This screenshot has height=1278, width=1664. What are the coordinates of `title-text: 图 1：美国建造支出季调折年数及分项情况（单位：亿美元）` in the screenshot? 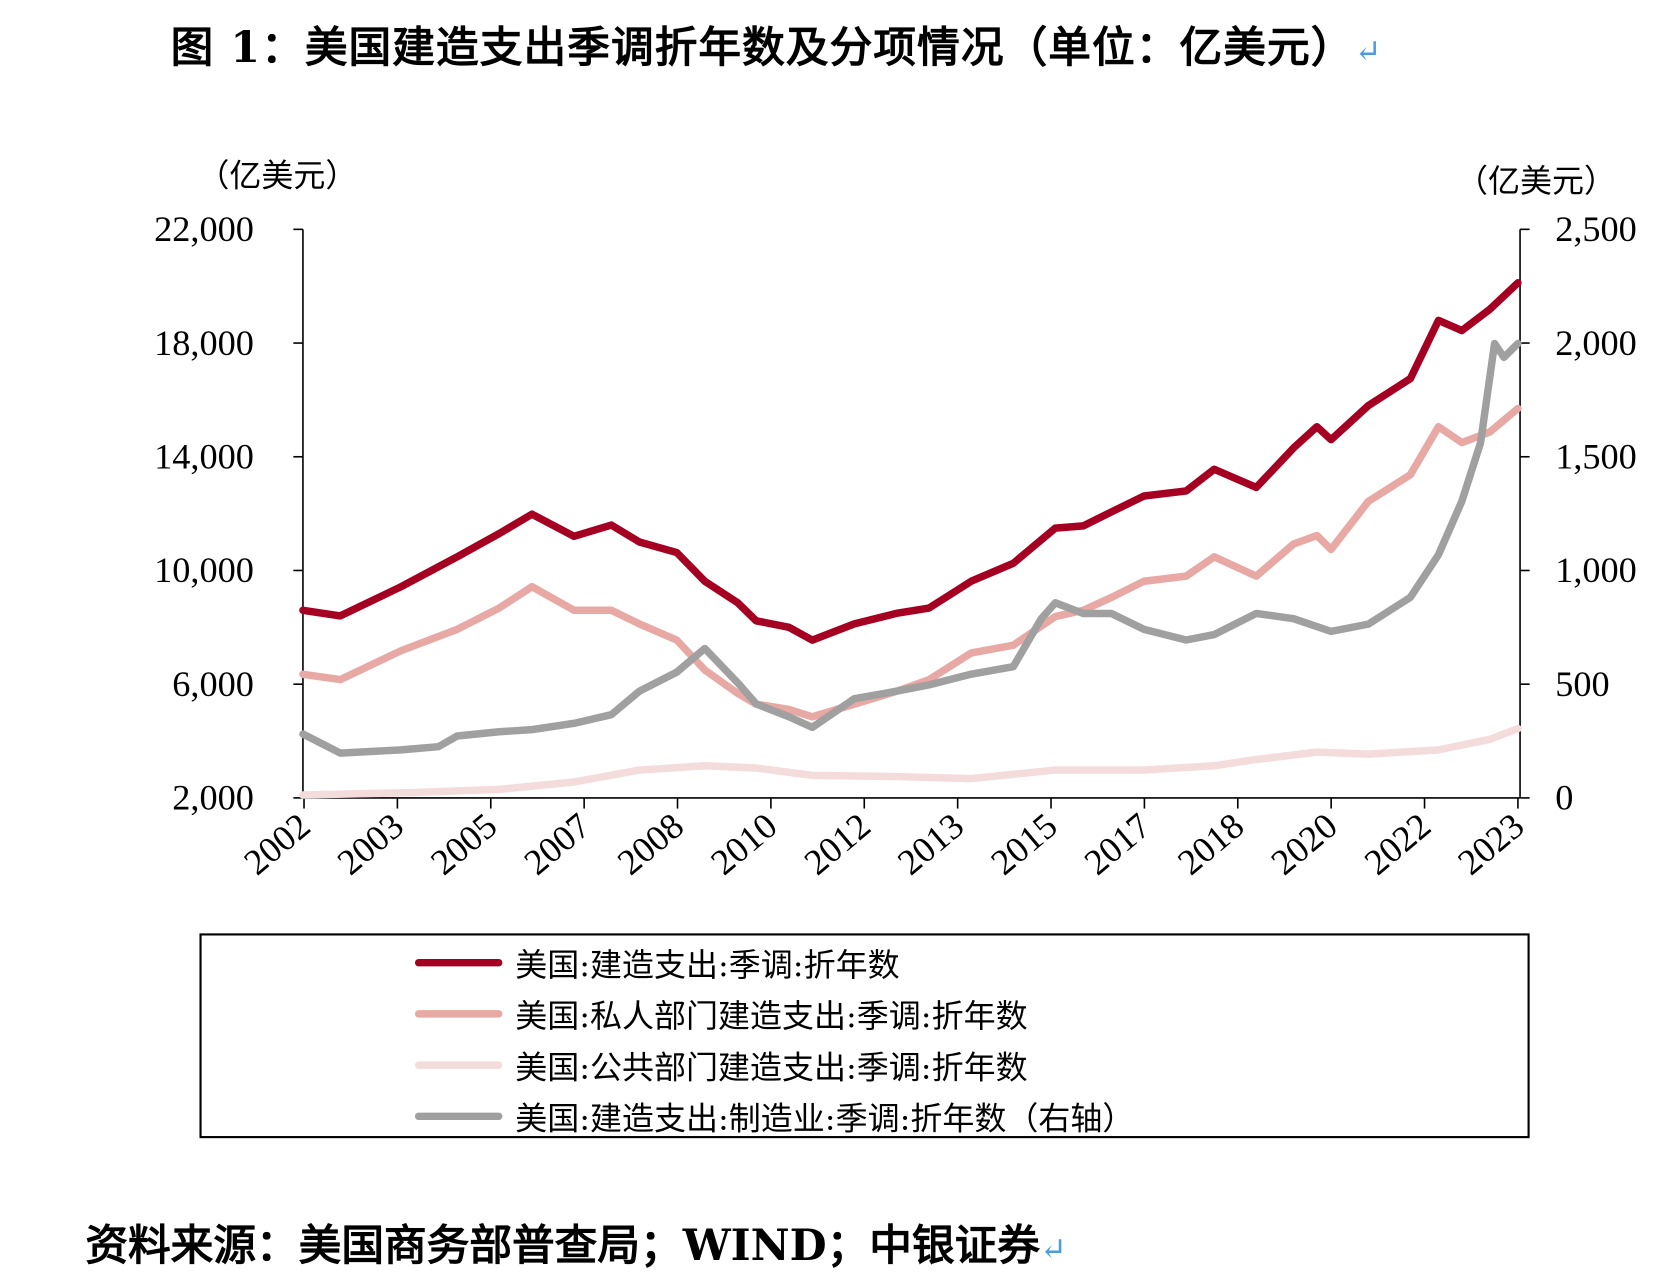 It's located at (762, 47).